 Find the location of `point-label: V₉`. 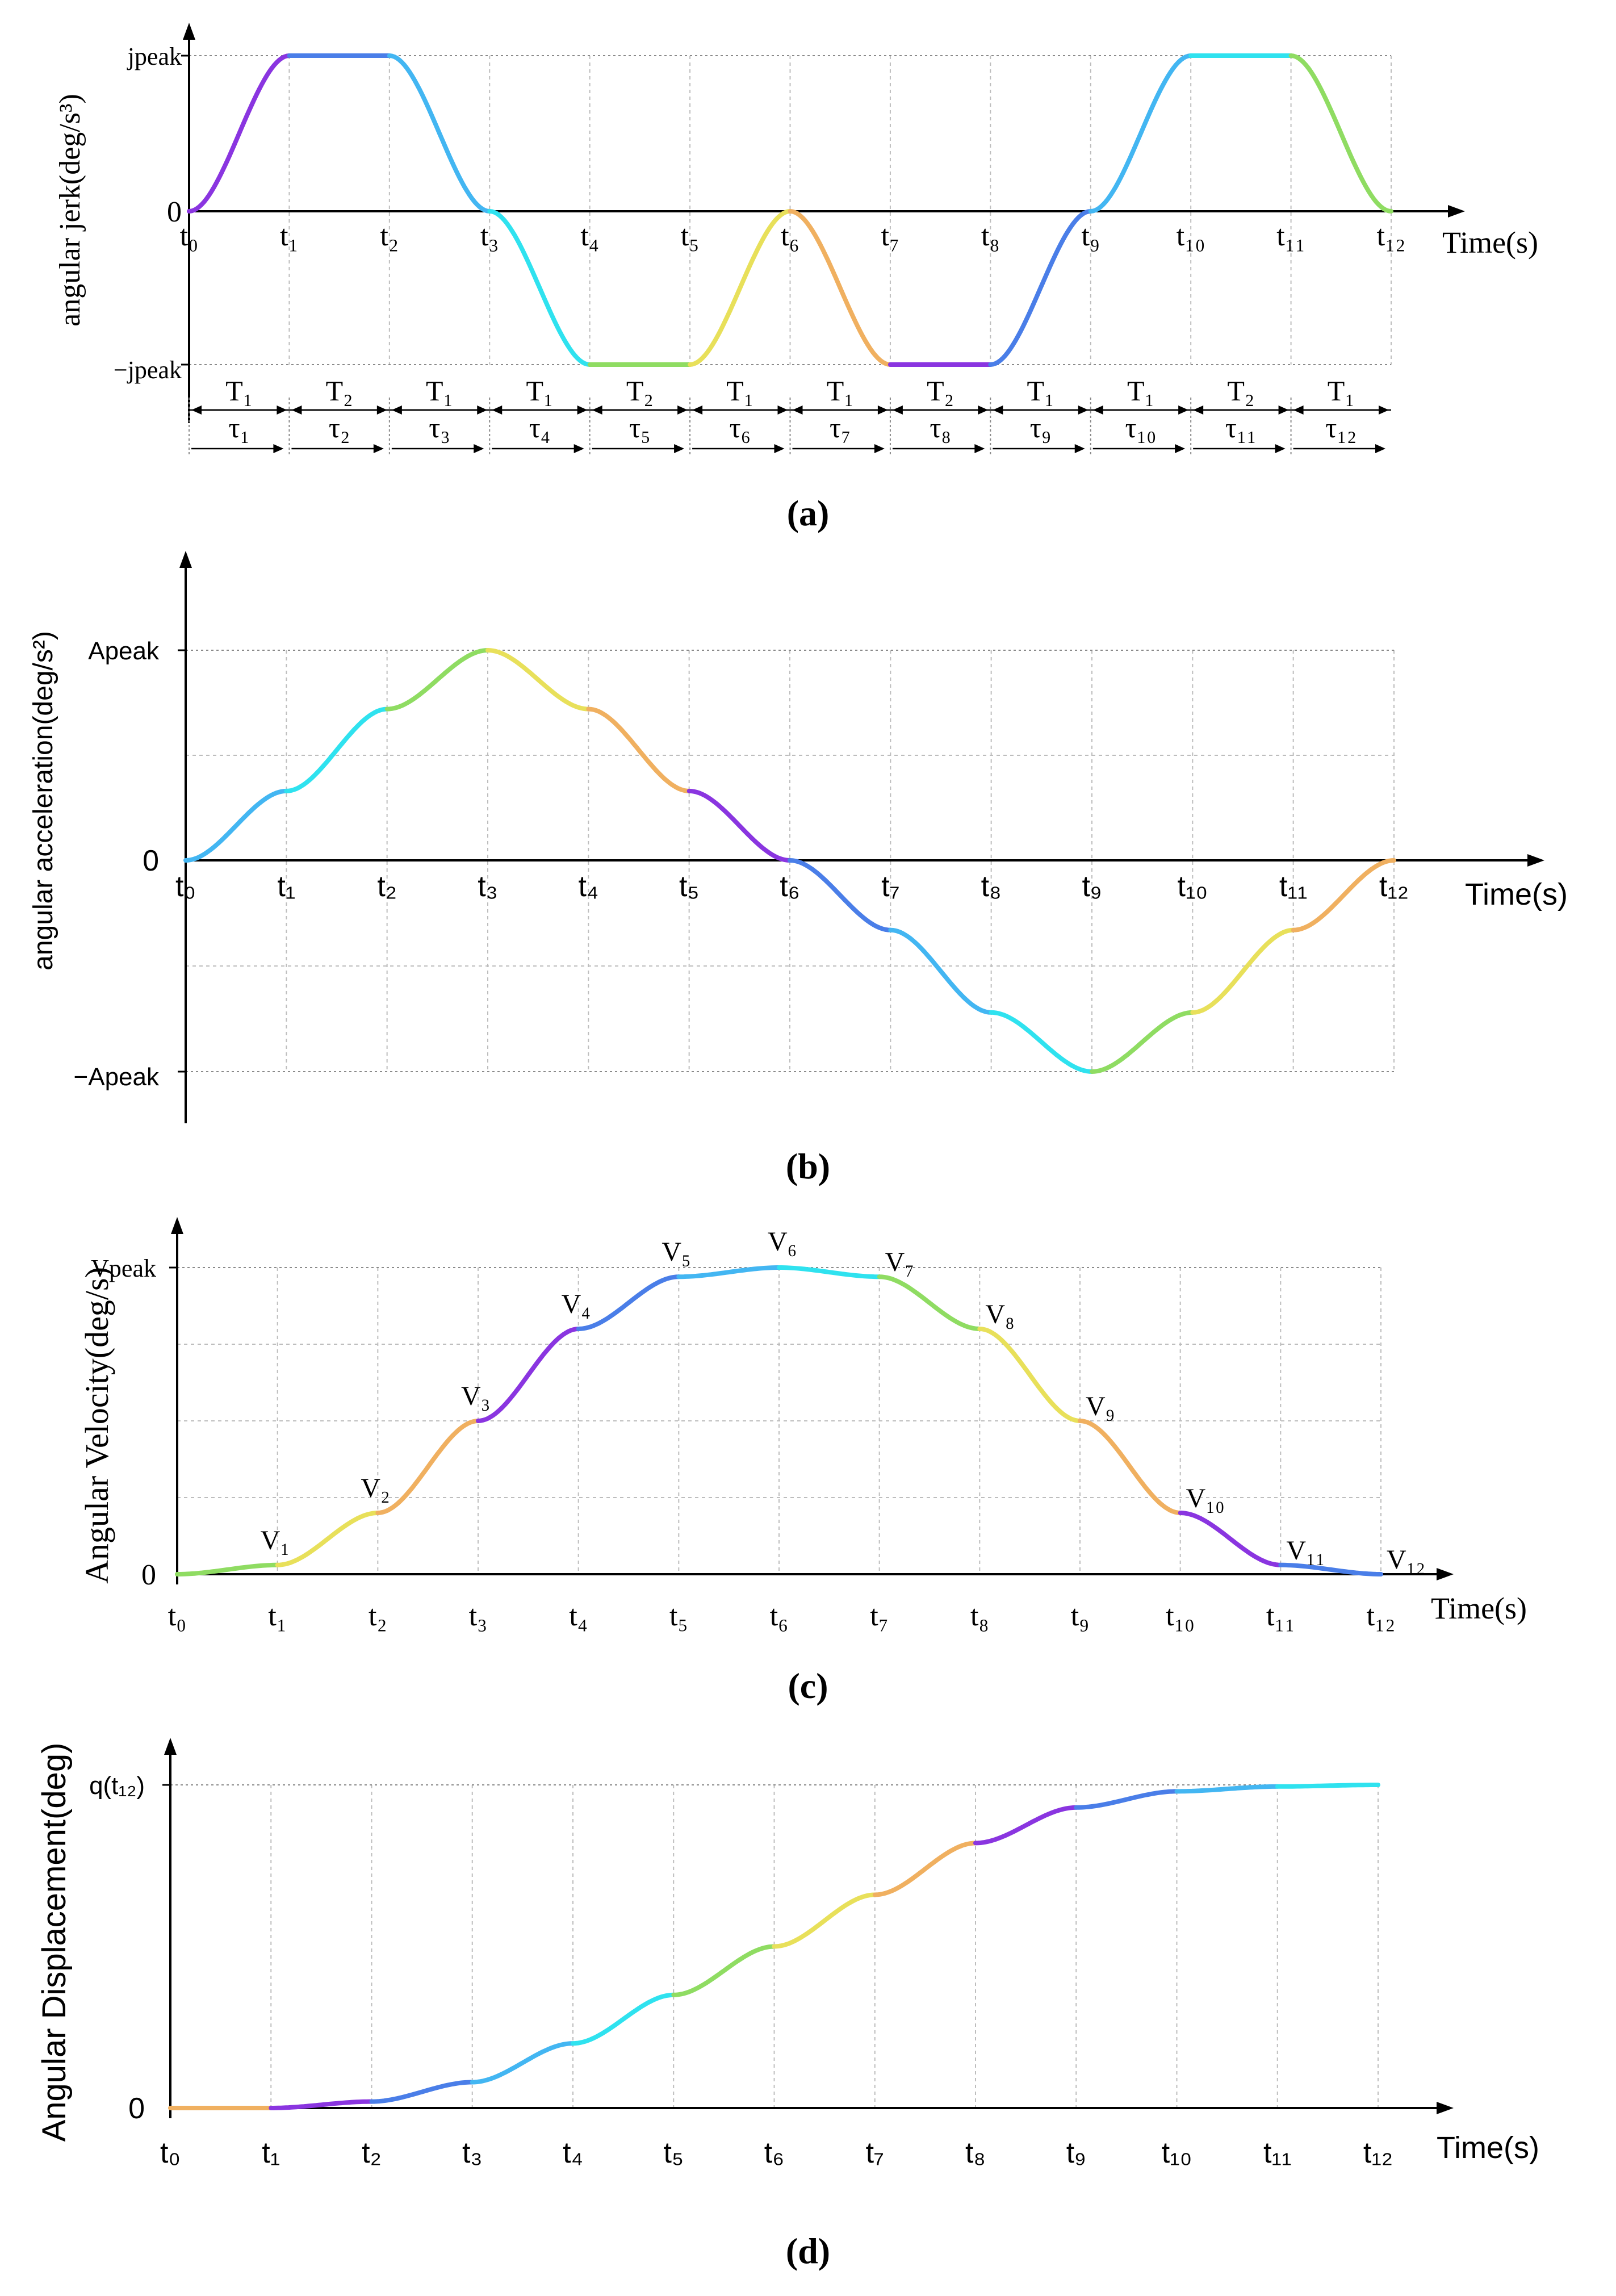

point-label: V₉ is located at coordinates (1100, 1406).